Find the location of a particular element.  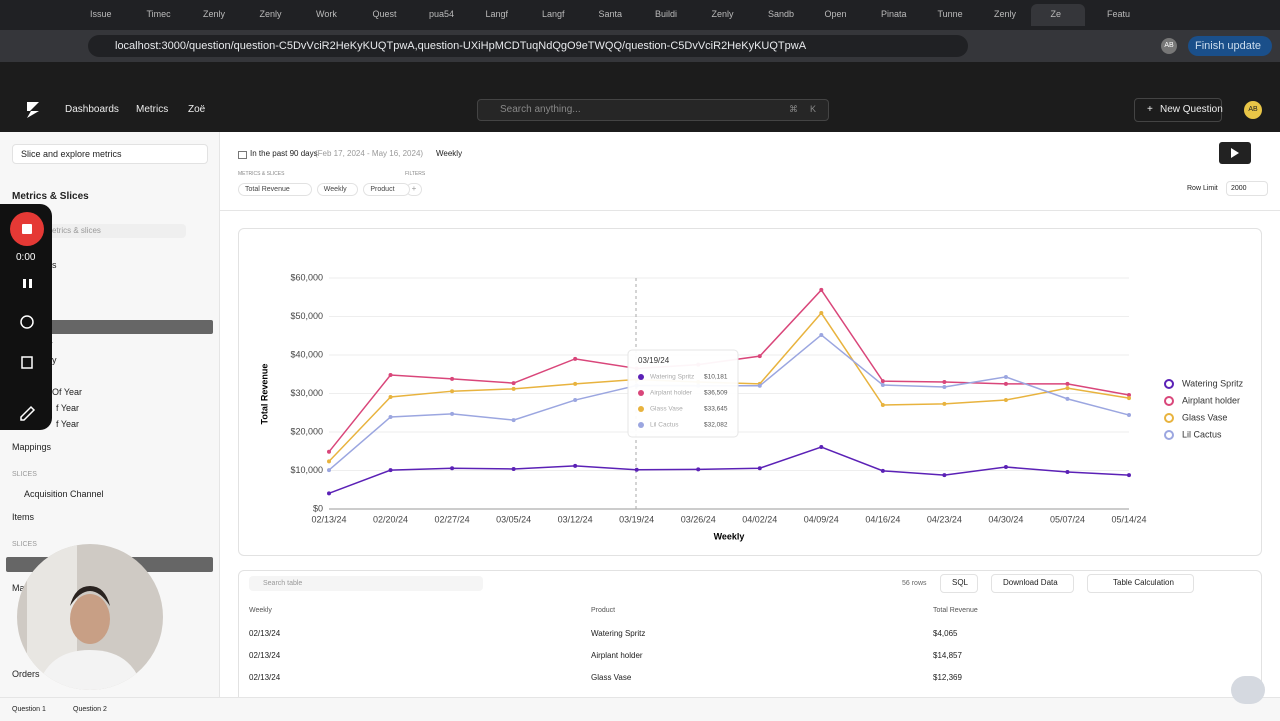

nav-item: Zoë is located at coordinates (197, 109).